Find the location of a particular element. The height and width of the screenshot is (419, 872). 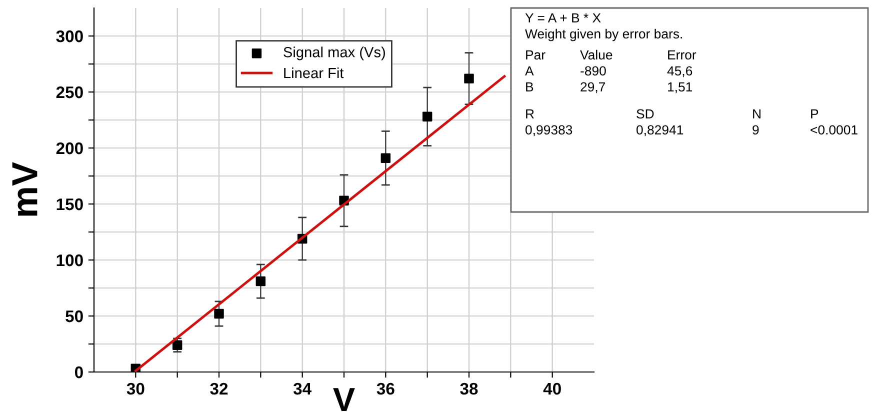

y-tick-label: 200 is located at coordinates (69, 148).